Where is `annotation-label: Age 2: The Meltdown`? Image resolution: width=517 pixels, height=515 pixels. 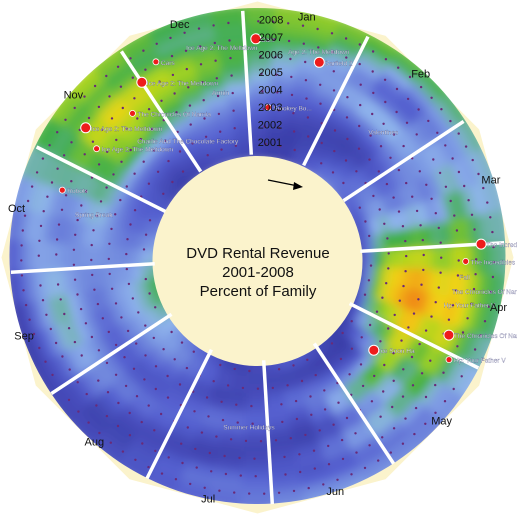
annotation-label: Age 2: The Meltdown is located at coordinates (319, 52).